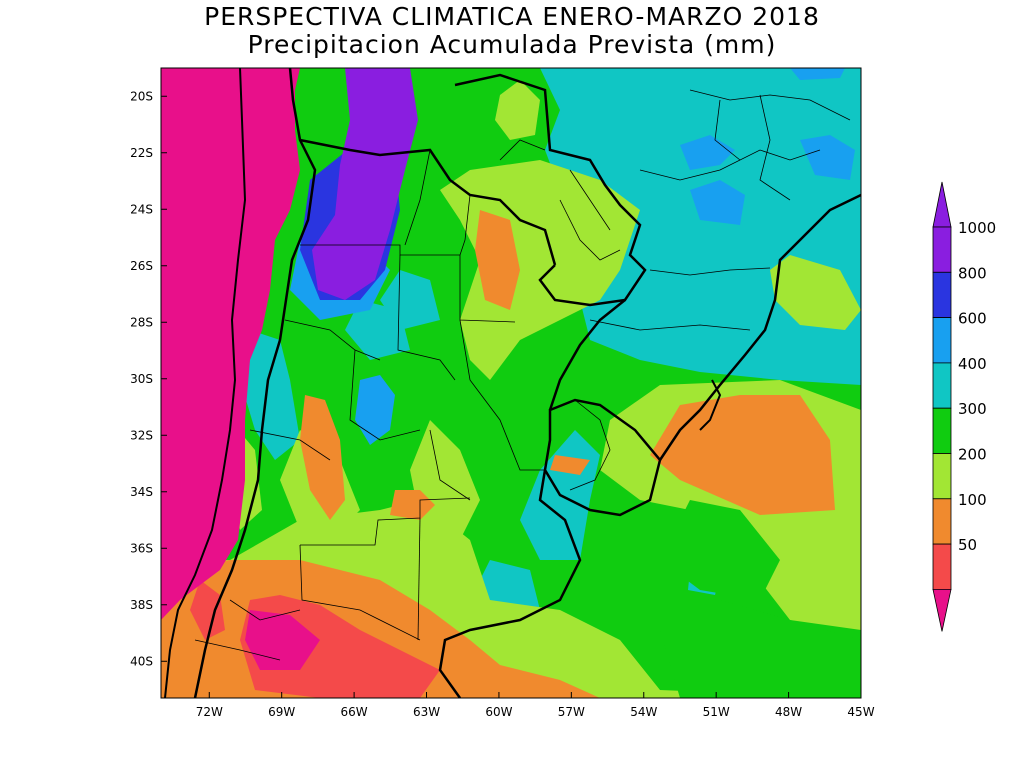 The image size is (1024, 768). I want to click on lat-tick-label: 38S, so click(141, 605).